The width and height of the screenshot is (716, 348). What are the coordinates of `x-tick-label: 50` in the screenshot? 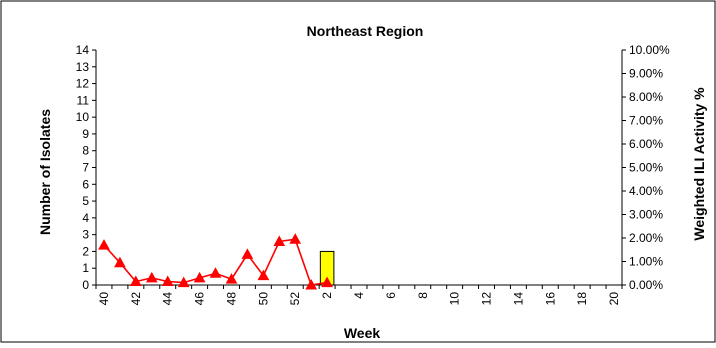 It's located at (263, 299).